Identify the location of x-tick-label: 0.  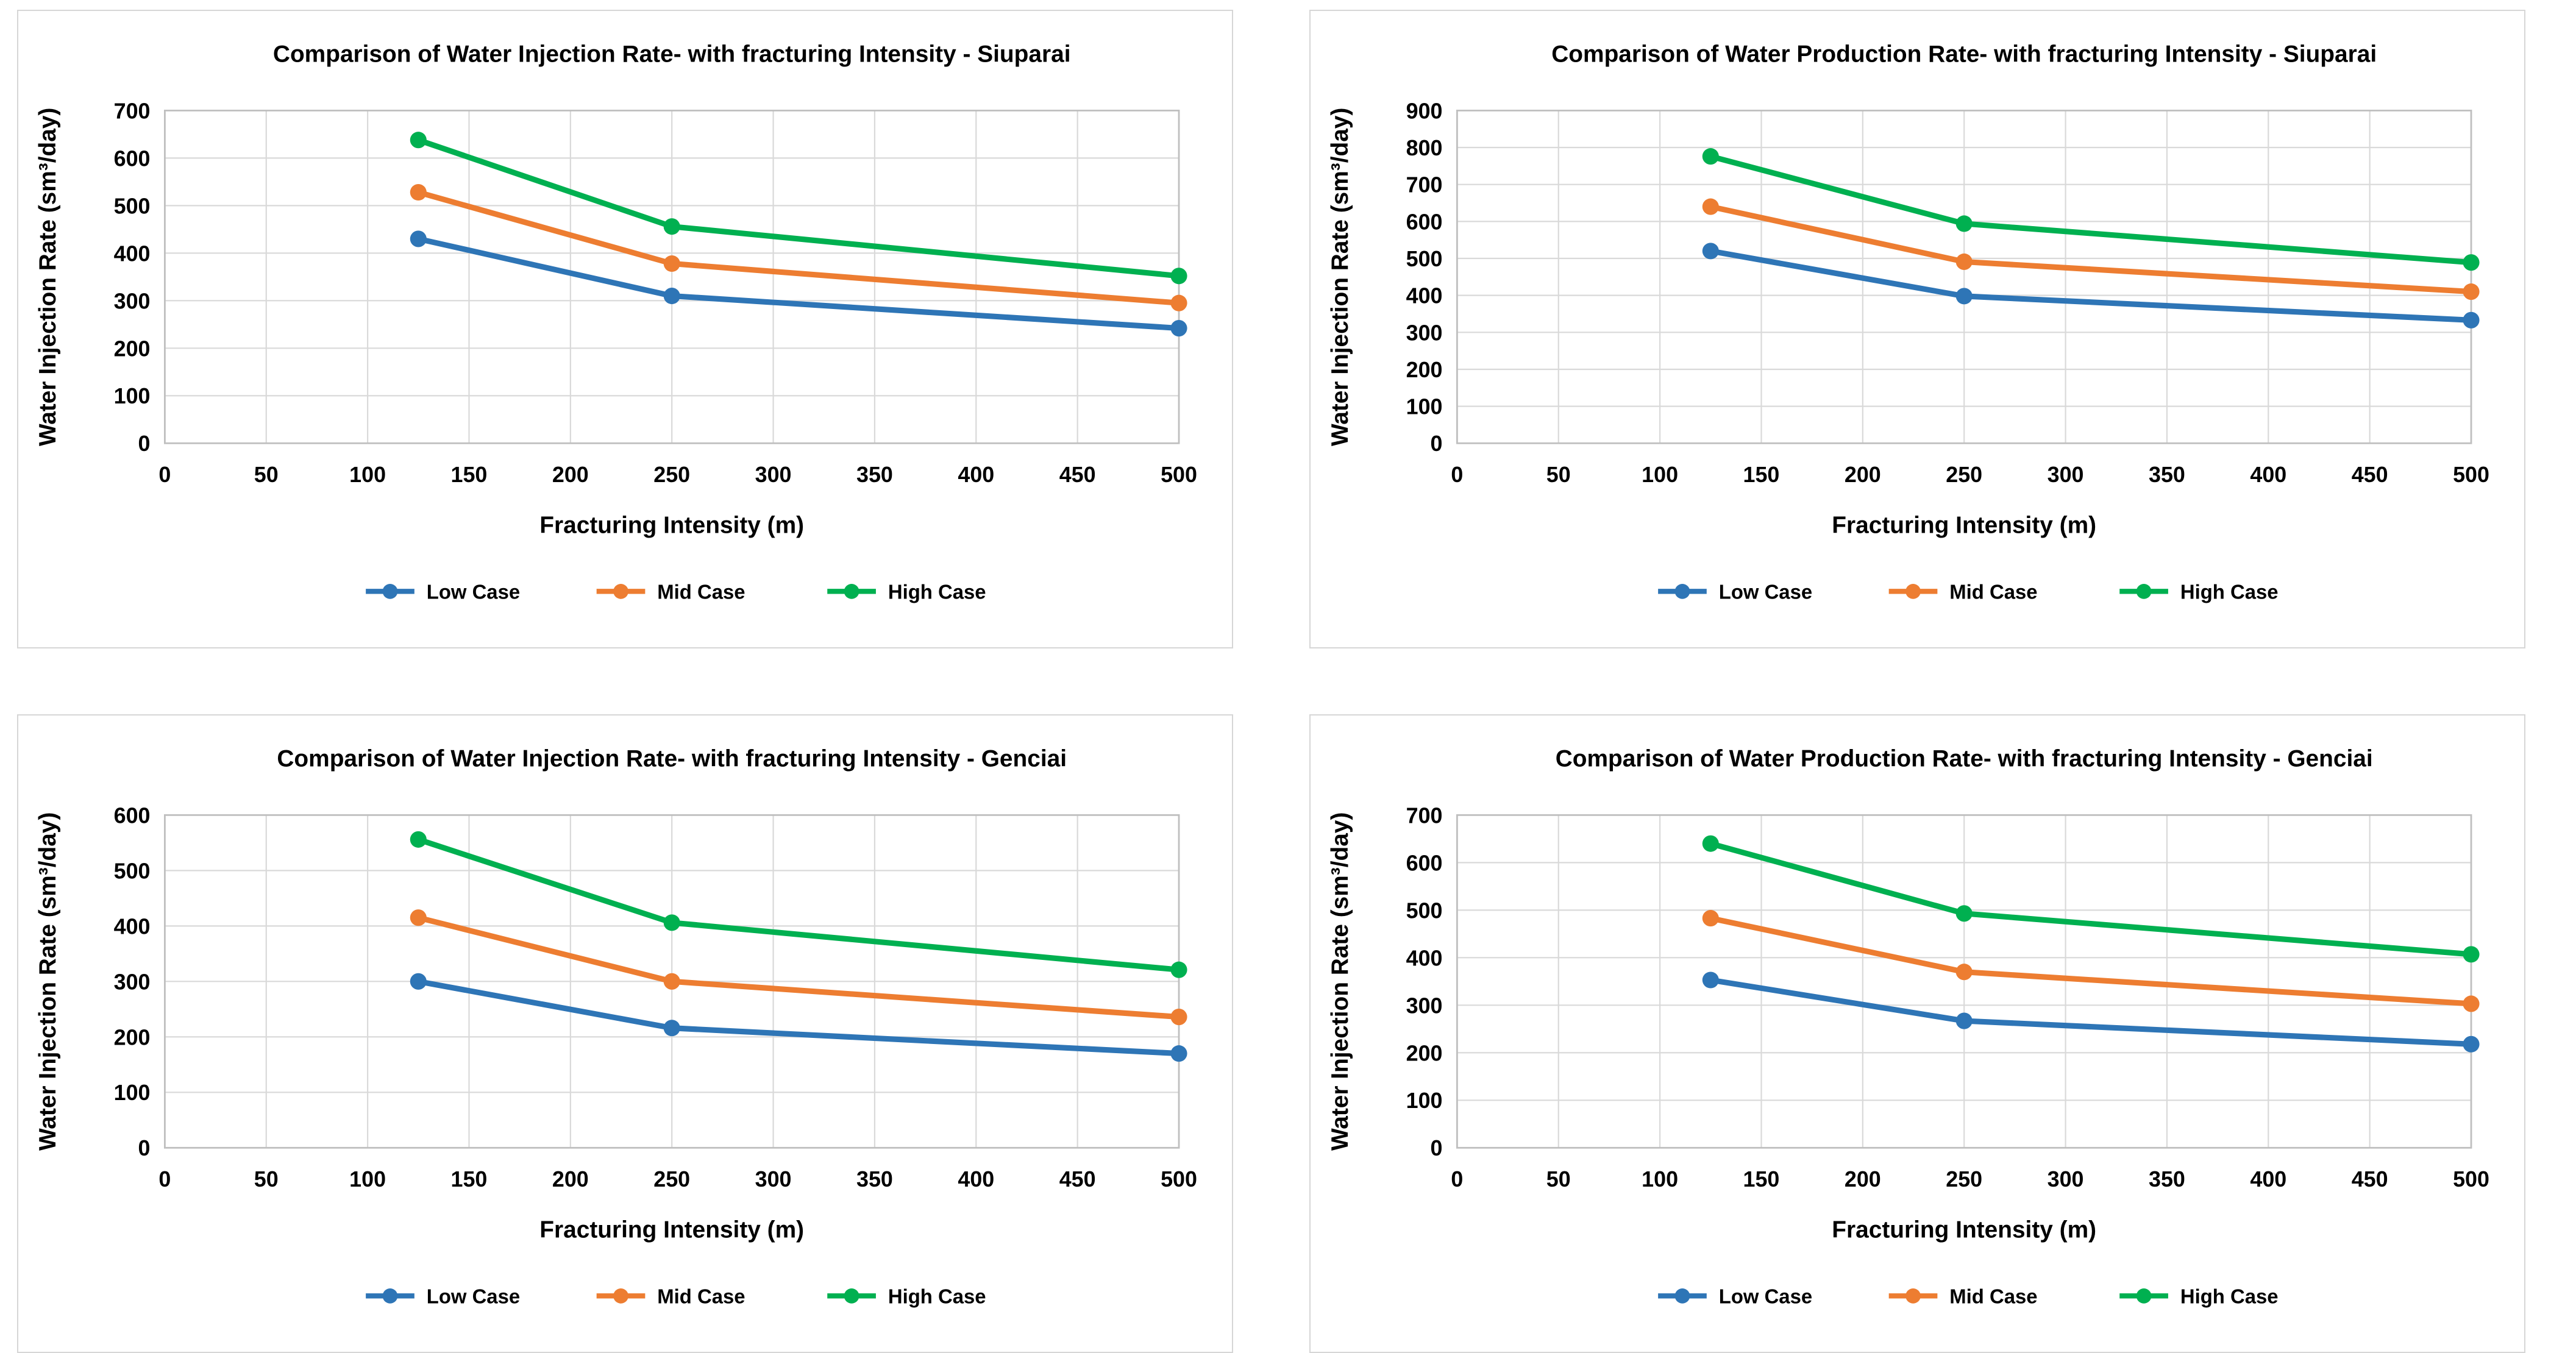
(164, 475).